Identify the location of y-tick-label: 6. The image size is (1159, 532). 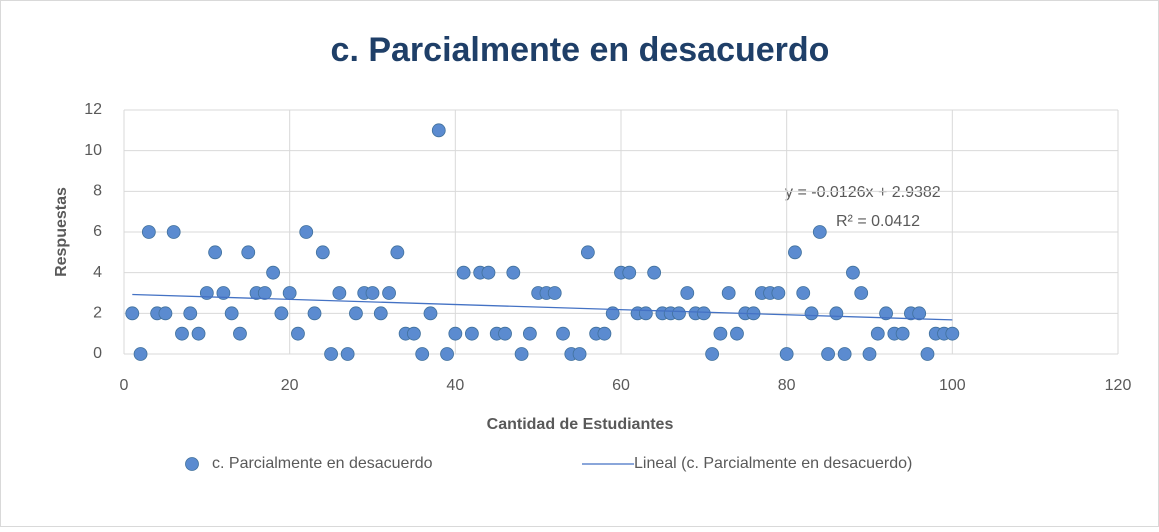
(97, 231).